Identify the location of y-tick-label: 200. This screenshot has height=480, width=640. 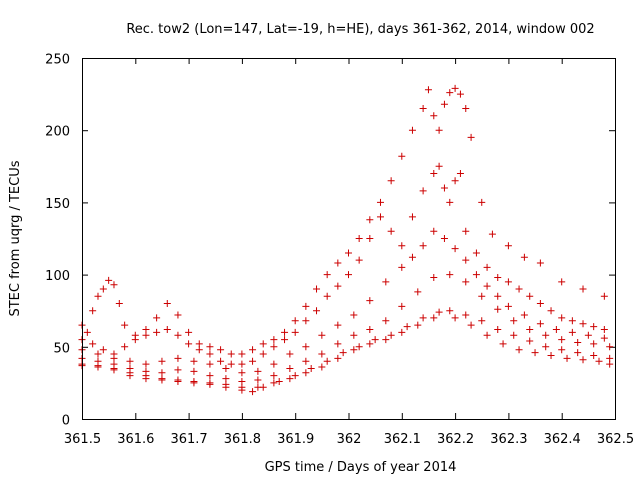
(57, 132).